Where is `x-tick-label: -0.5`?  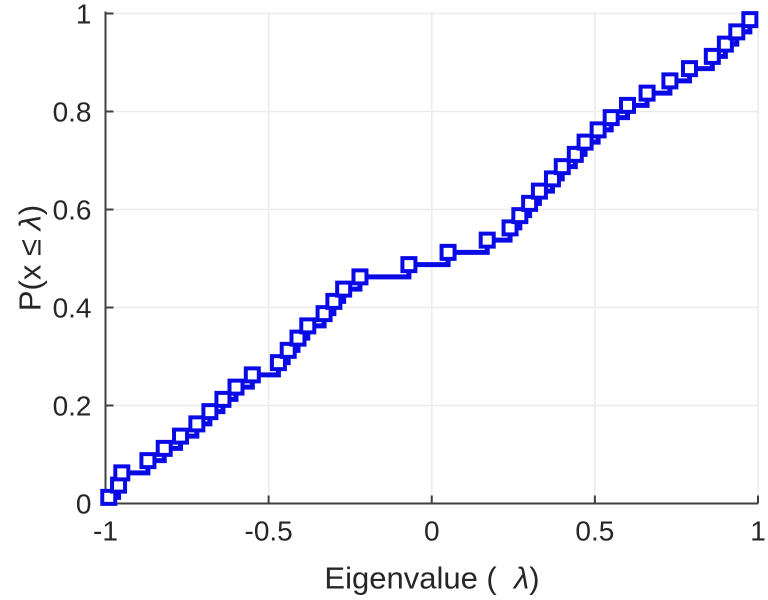 x-tick-label: -0.5 is located at coordinates (269, 531).